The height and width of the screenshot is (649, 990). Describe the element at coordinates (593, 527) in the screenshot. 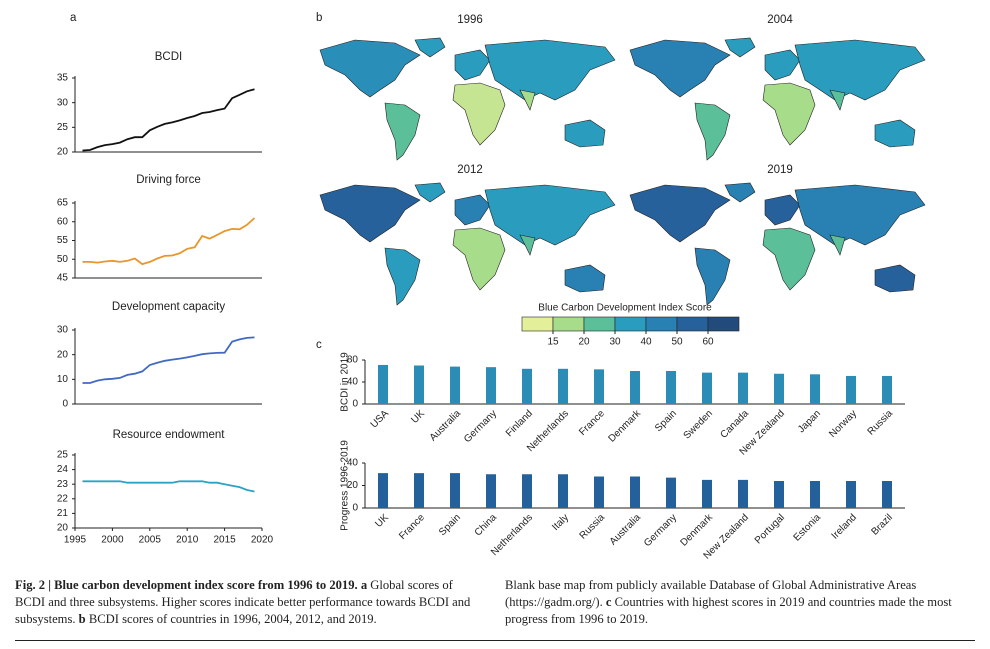

I see `x-tick-label: Russia` at that location.